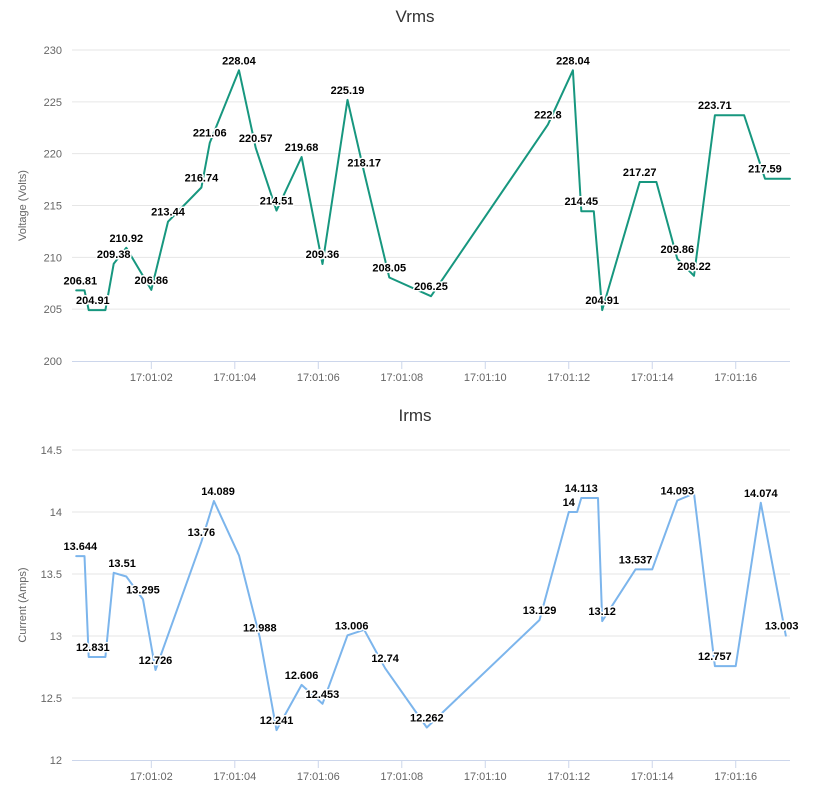  What do you see at coordinates (210, 134) in the screenshot?
I see `chart-1-data-label: 221.06` at bounding box center [210, 134].